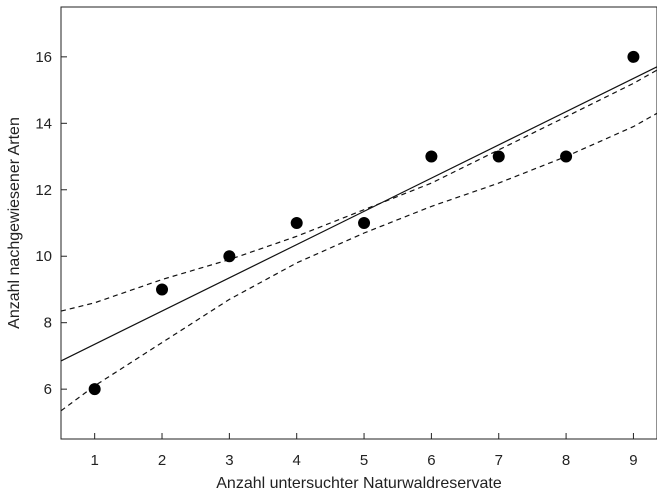  I want to click on y-axis-ticks: 6 8 10 12 14 16, so click(51, 223).